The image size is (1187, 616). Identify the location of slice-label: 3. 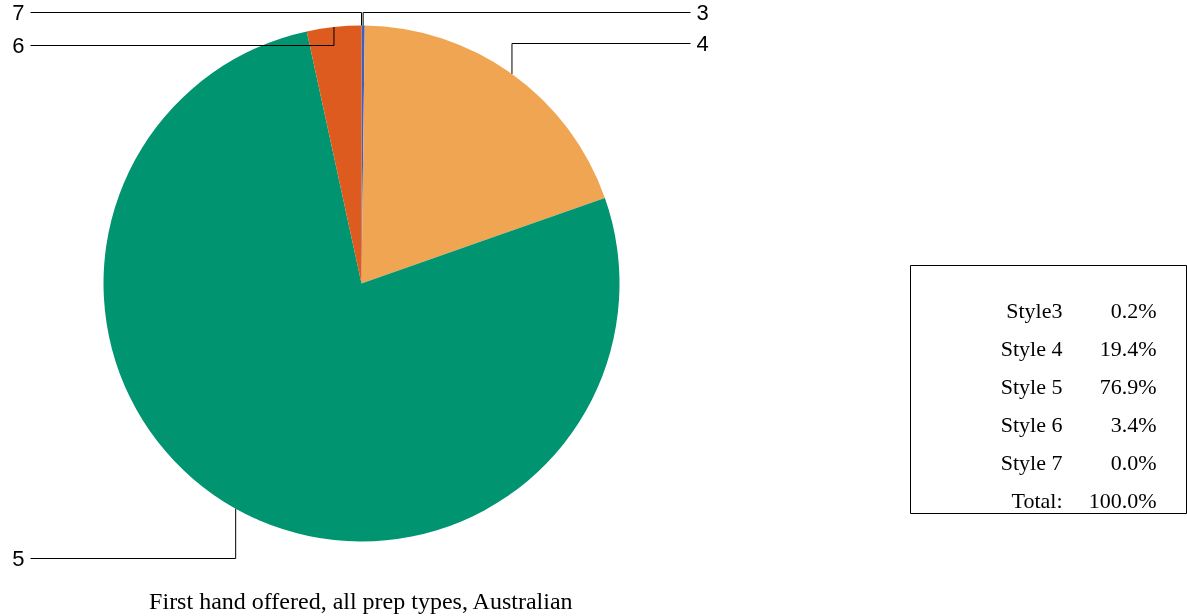
(702, 12).